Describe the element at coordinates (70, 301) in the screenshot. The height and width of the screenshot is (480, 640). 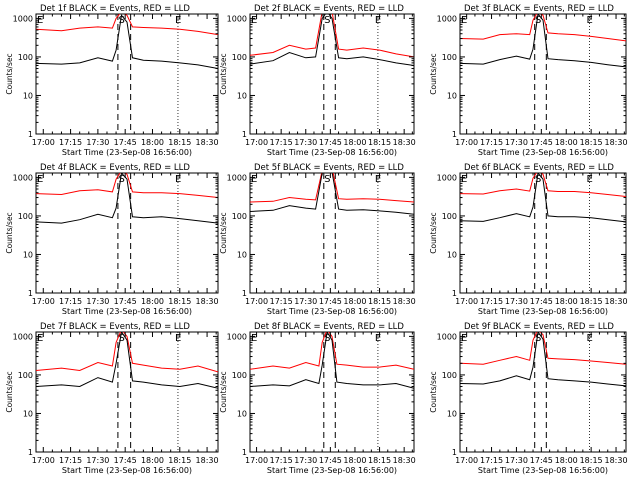
I see `x-tick-label: 17:15` at that location.